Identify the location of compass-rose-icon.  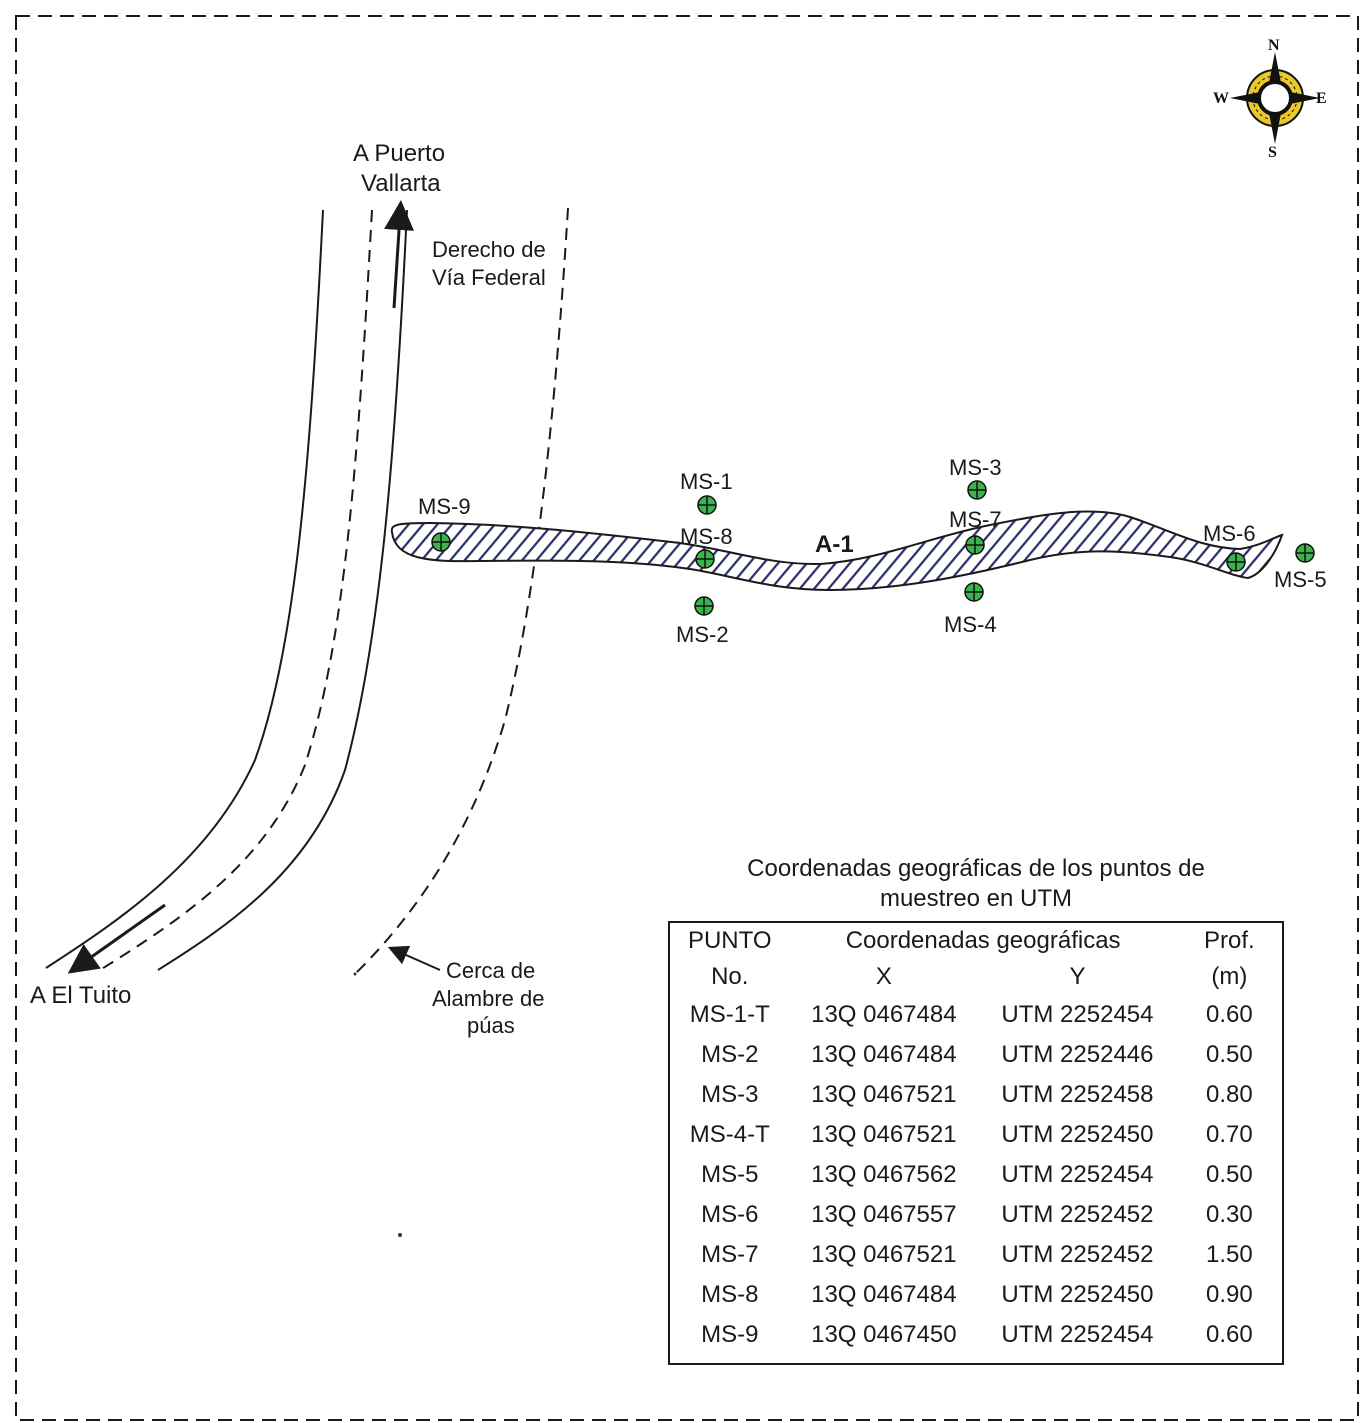
(1275, 98).